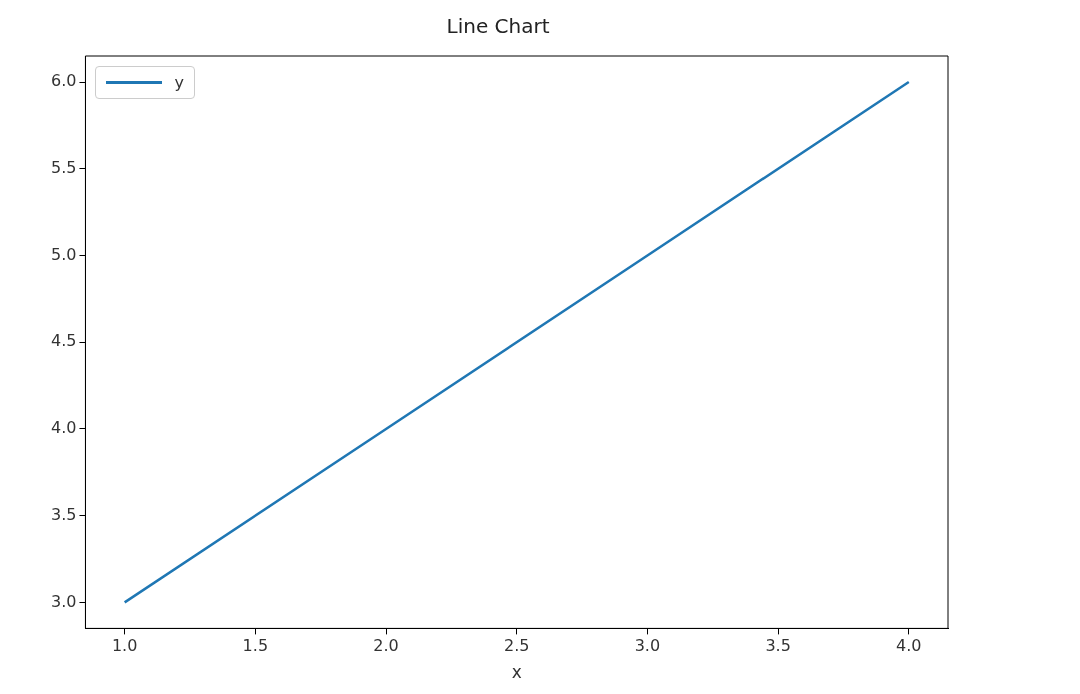 Image resolution: width=1080 pixels, height=694 pixels. Describe the element at coordinates (516, 672) in the screenshot. I see `x-axis-title: x` at that location.